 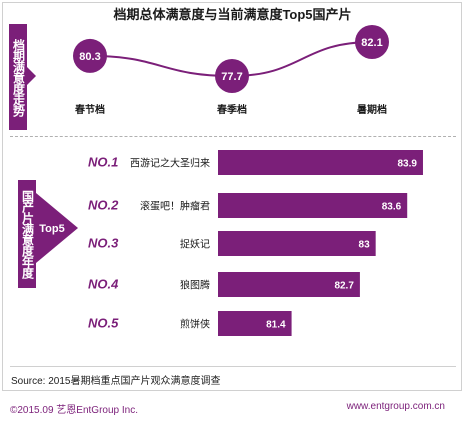 What do you see at coordinates (103, 205) in the screenshot?
I see `ranking-rank-label: NO.2` at bounding box center [103, 205].